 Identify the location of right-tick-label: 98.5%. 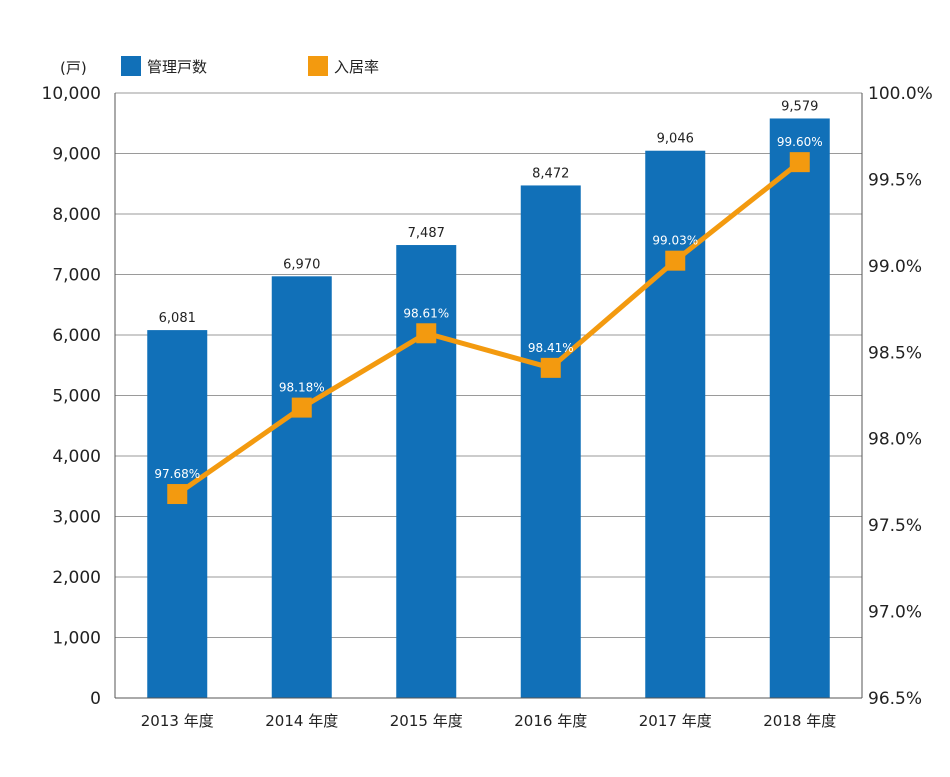
(895, 353).